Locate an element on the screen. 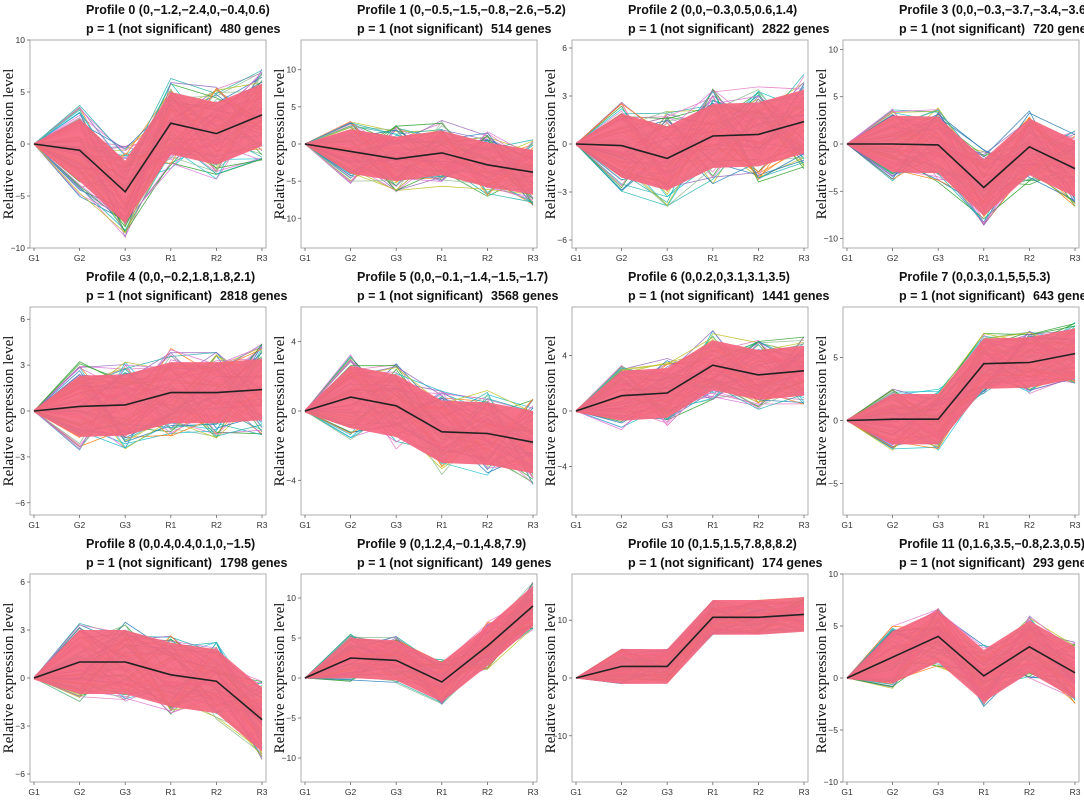 The image size is (1084, 801). y-tick-label: −4 is located at coordinates (562, 466).